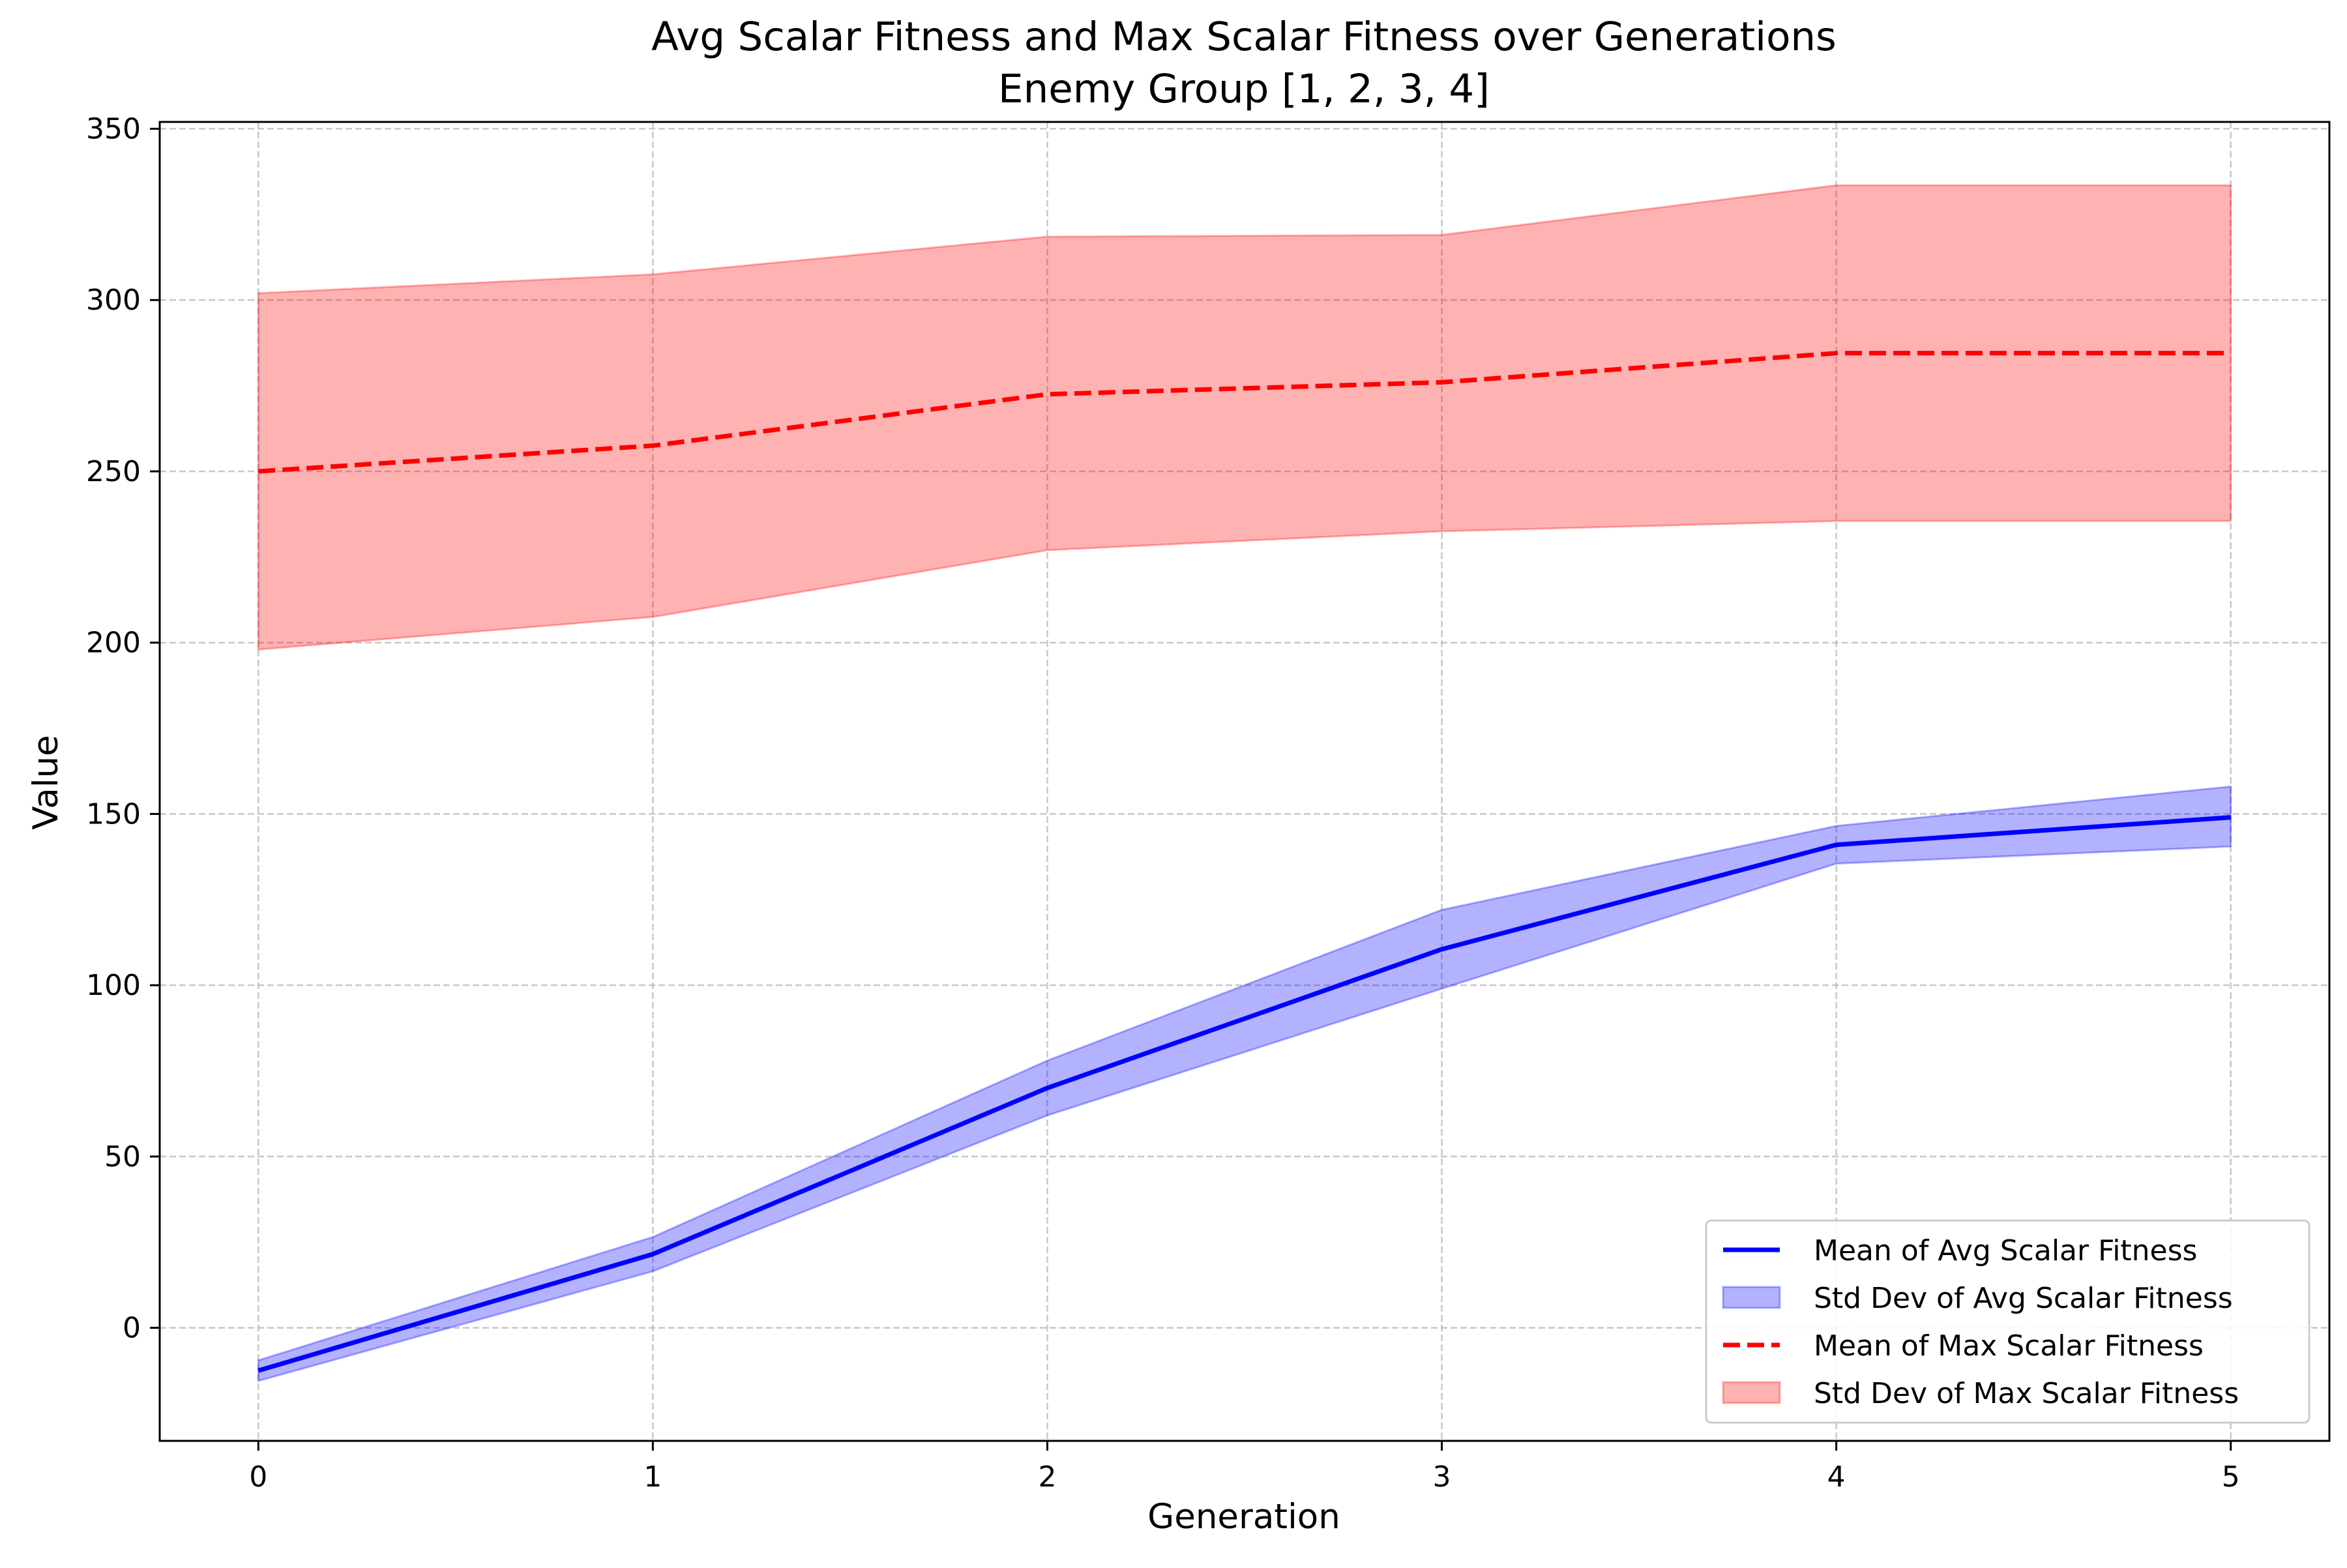 The width and height of the screenshot is (2347, 1568). Describe the element at coordinates (2005, 1250) in the screenshot. I see `legend-label: Mean of Avg Scalar Fitness` at that location.